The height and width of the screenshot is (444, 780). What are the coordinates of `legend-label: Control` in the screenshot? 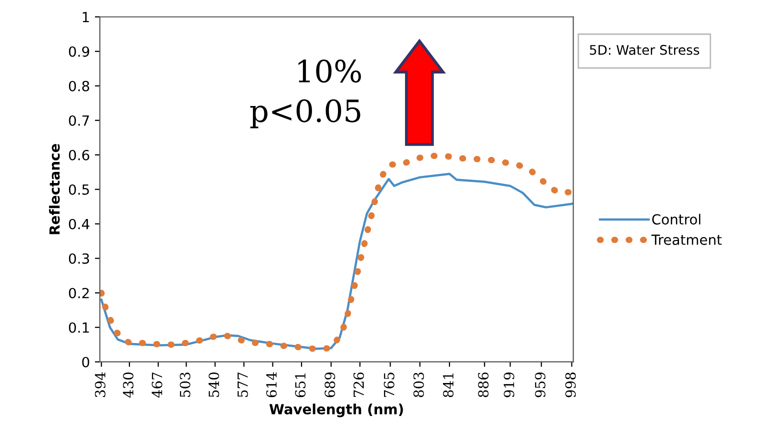 It's located at (676, 219).